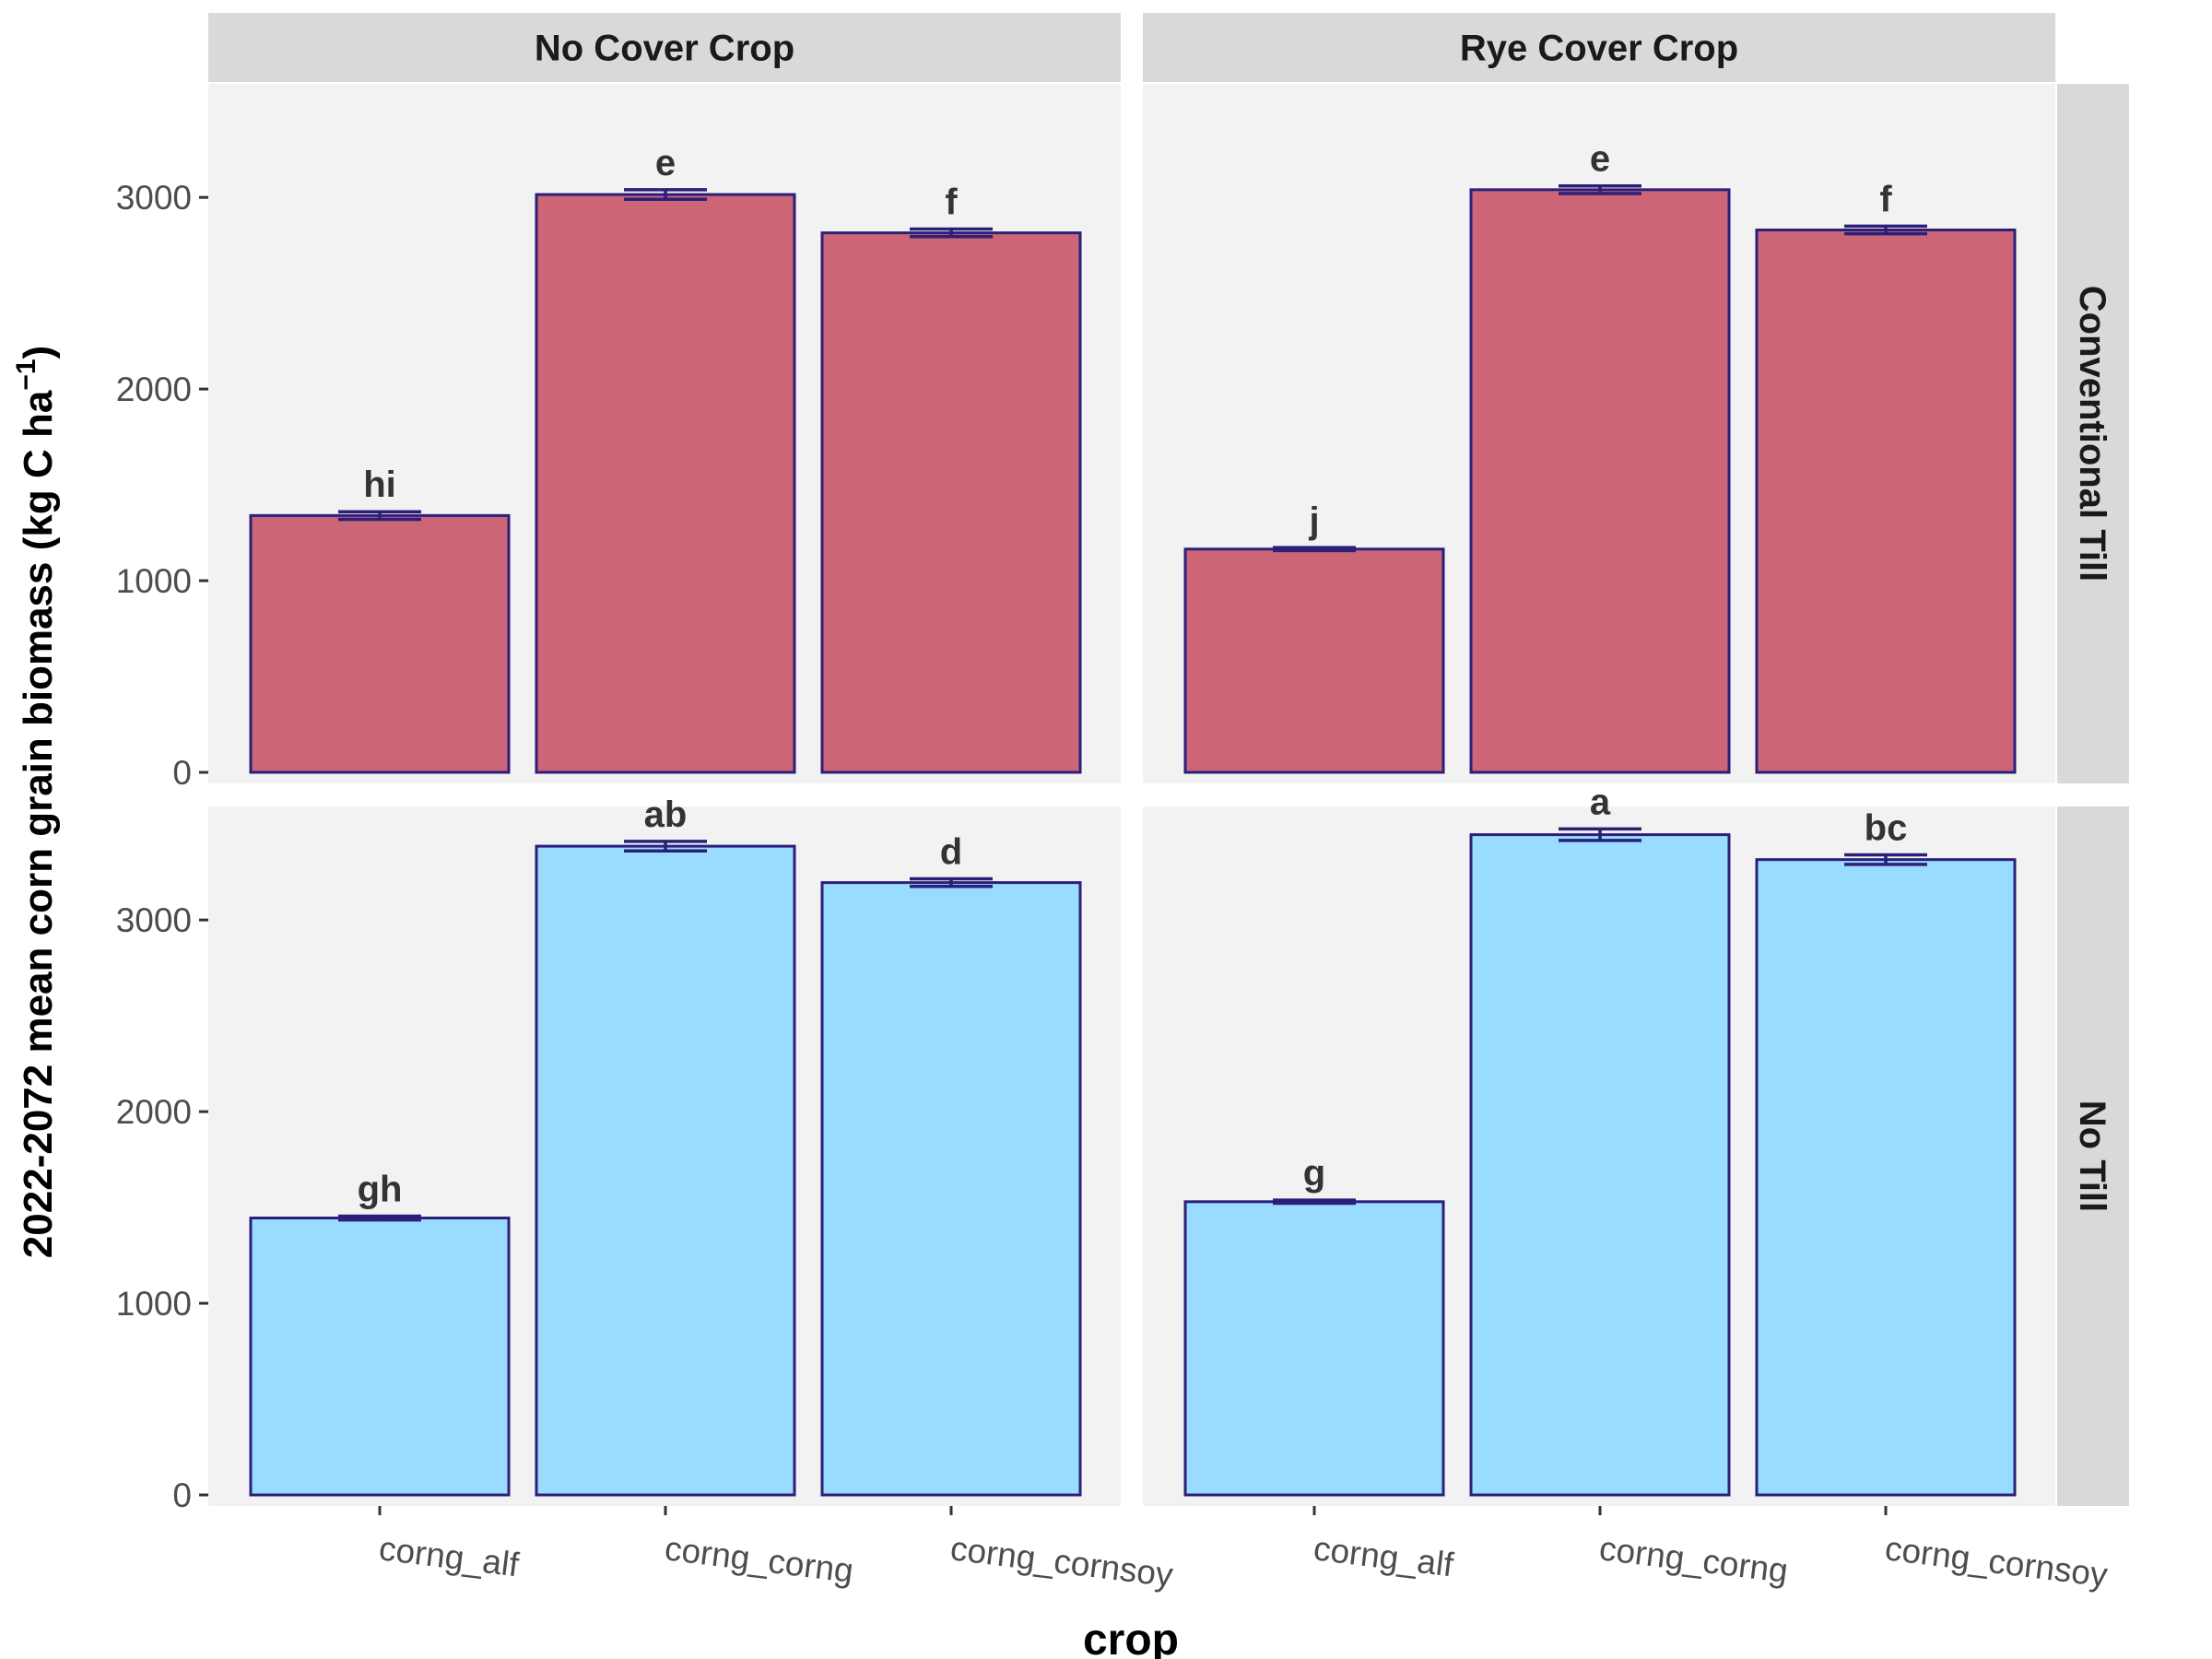 This screenshot has height=1659, width=2212. I want to click on strip-no-cover-crop: No Cover Crop, so click(664, 47).